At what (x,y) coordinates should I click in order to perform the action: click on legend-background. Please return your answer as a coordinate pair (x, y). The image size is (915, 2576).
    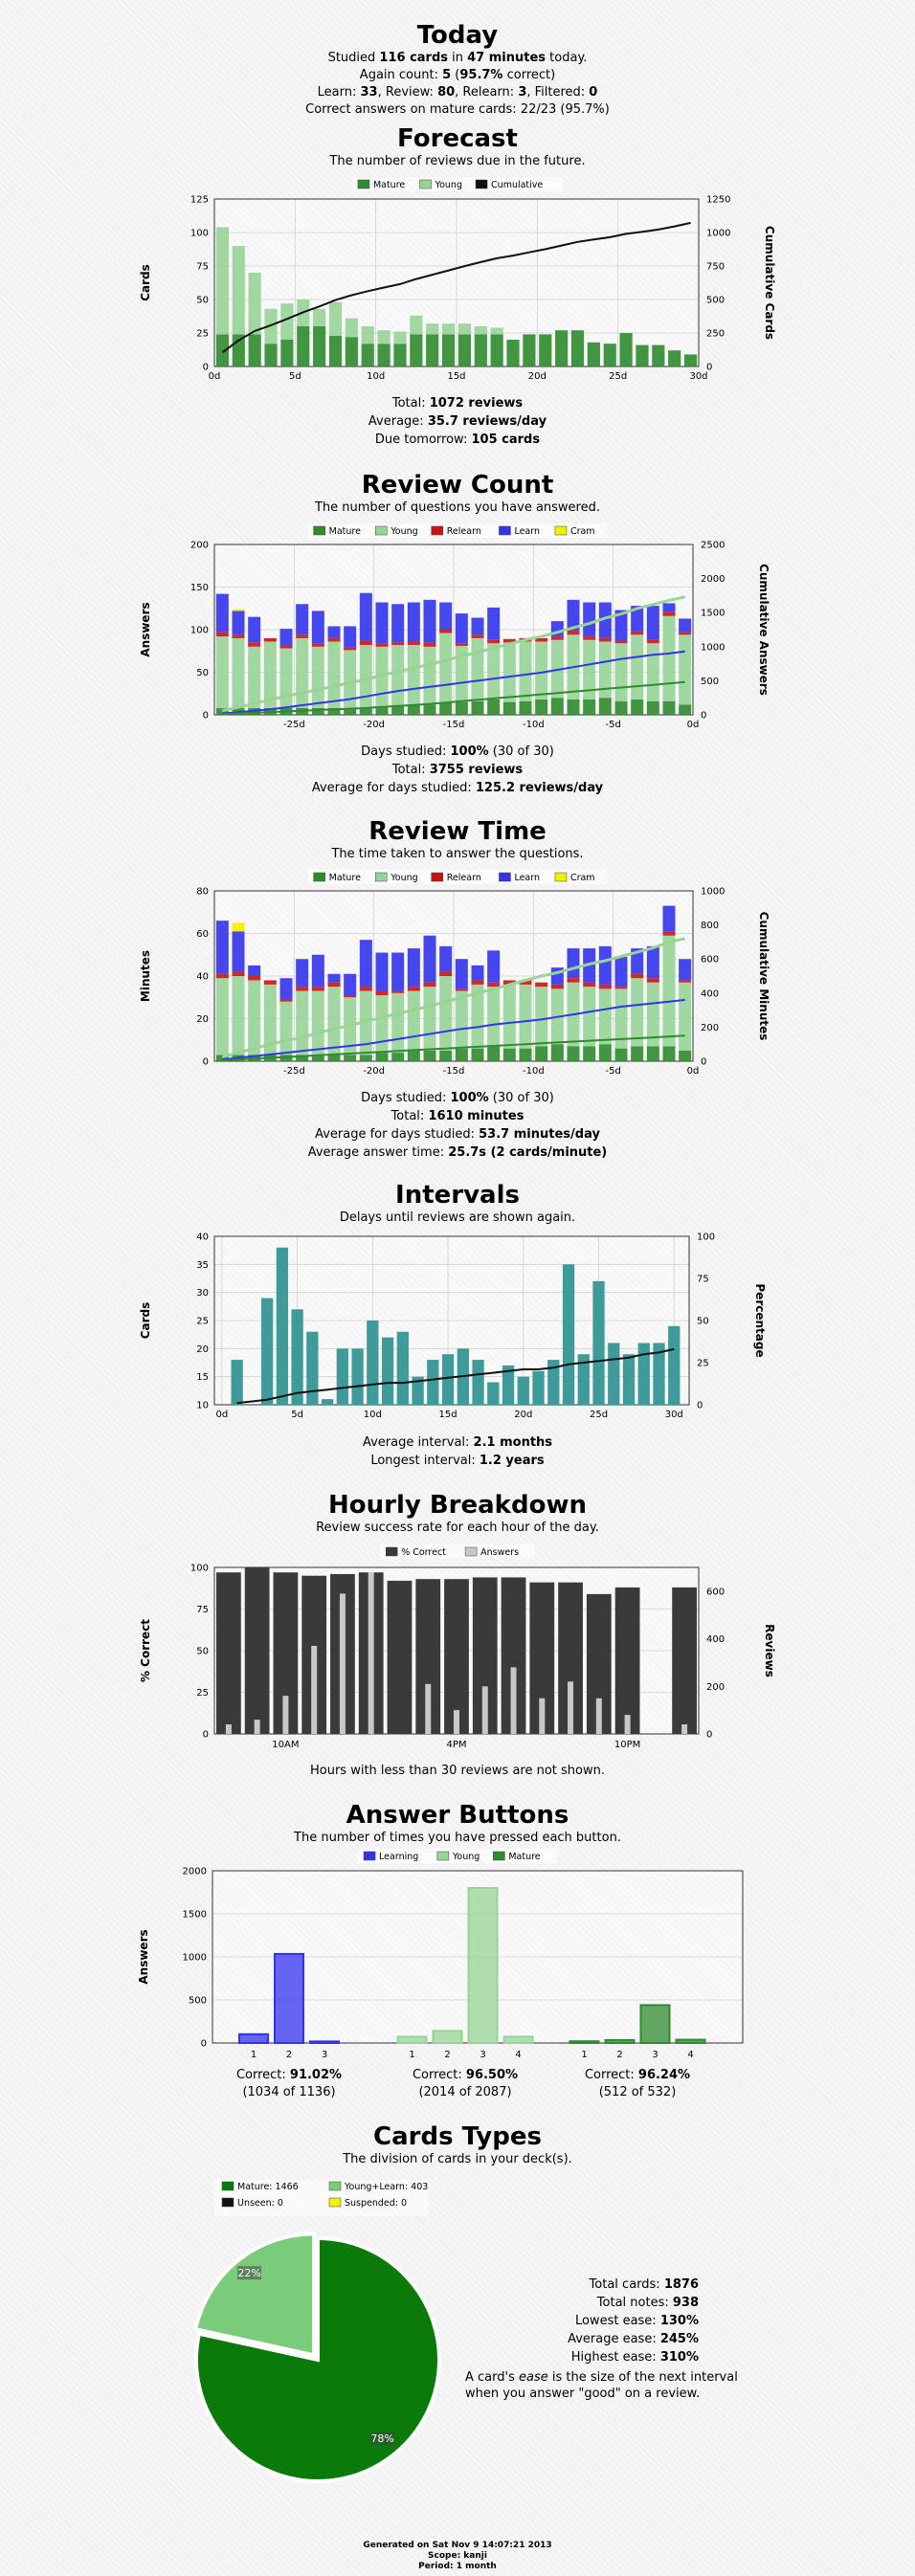
    Looking at the image, I should click on (457, 1551).